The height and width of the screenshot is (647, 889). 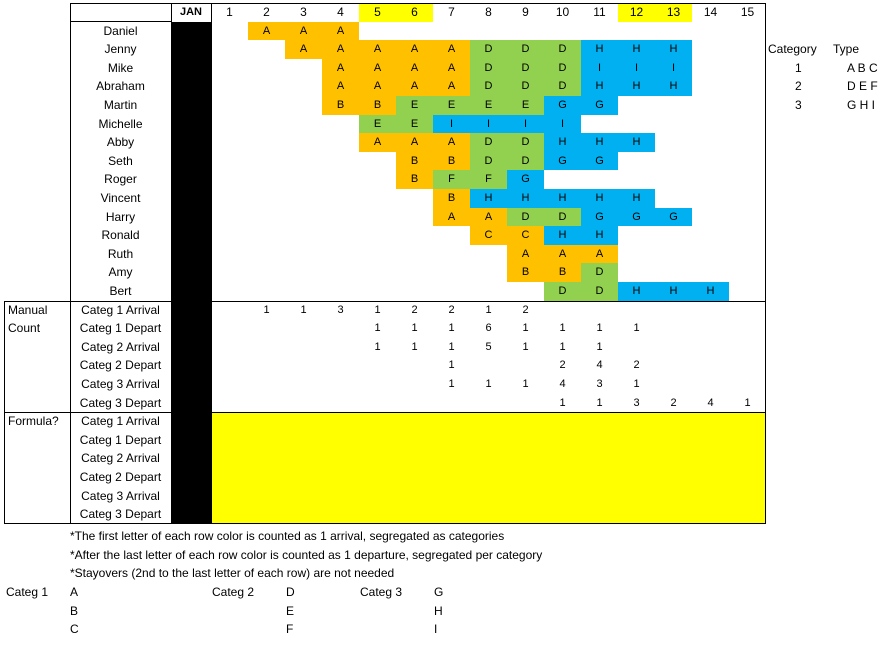 I want to click on month-header: JAN, so click(x=190, y=12).